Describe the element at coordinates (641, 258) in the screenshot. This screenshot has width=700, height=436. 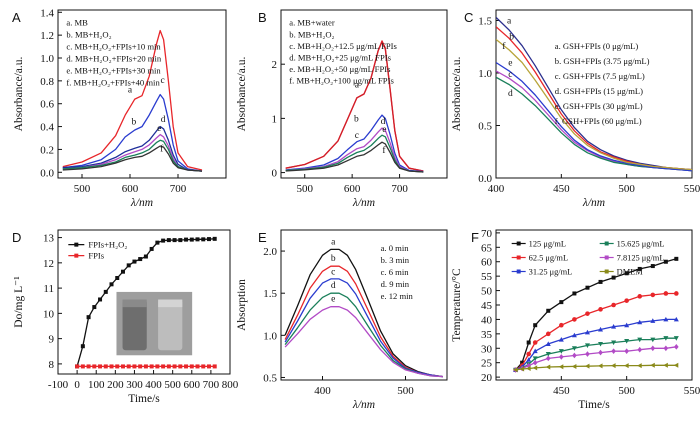
I see `legend-entry: 7.8125 μg/mL` at that location.